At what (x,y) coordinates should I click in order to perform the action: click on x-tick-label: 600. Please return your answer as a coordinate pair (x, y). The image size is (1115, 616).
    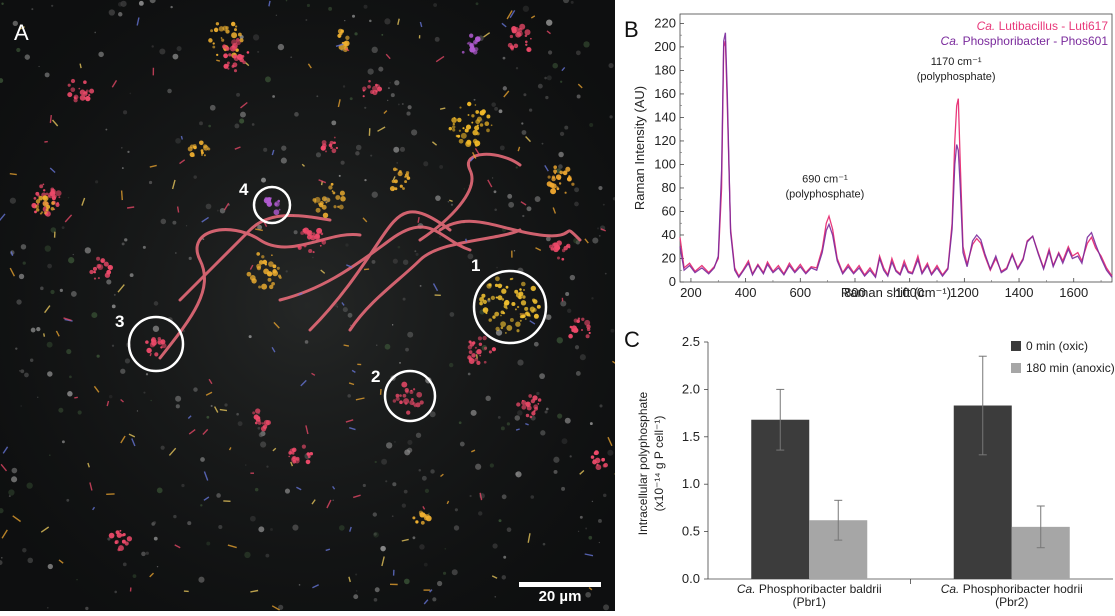
    Looking at the image, I should click on (800, 292).